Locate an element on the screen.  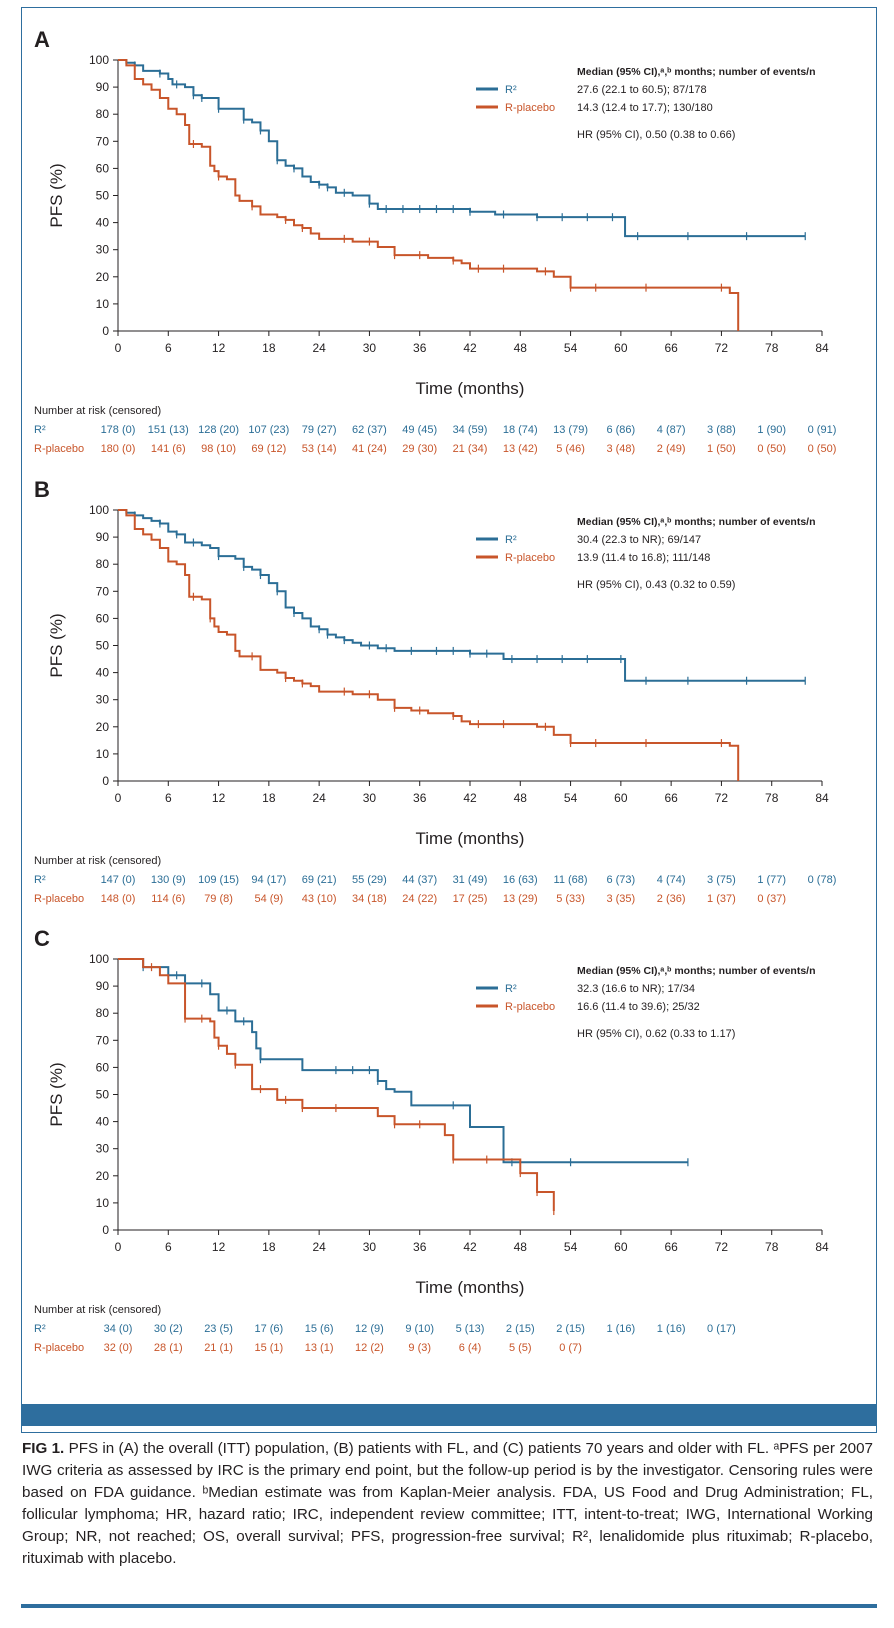
risk-cell: 41 (24) is located at coordinates (369, 449).